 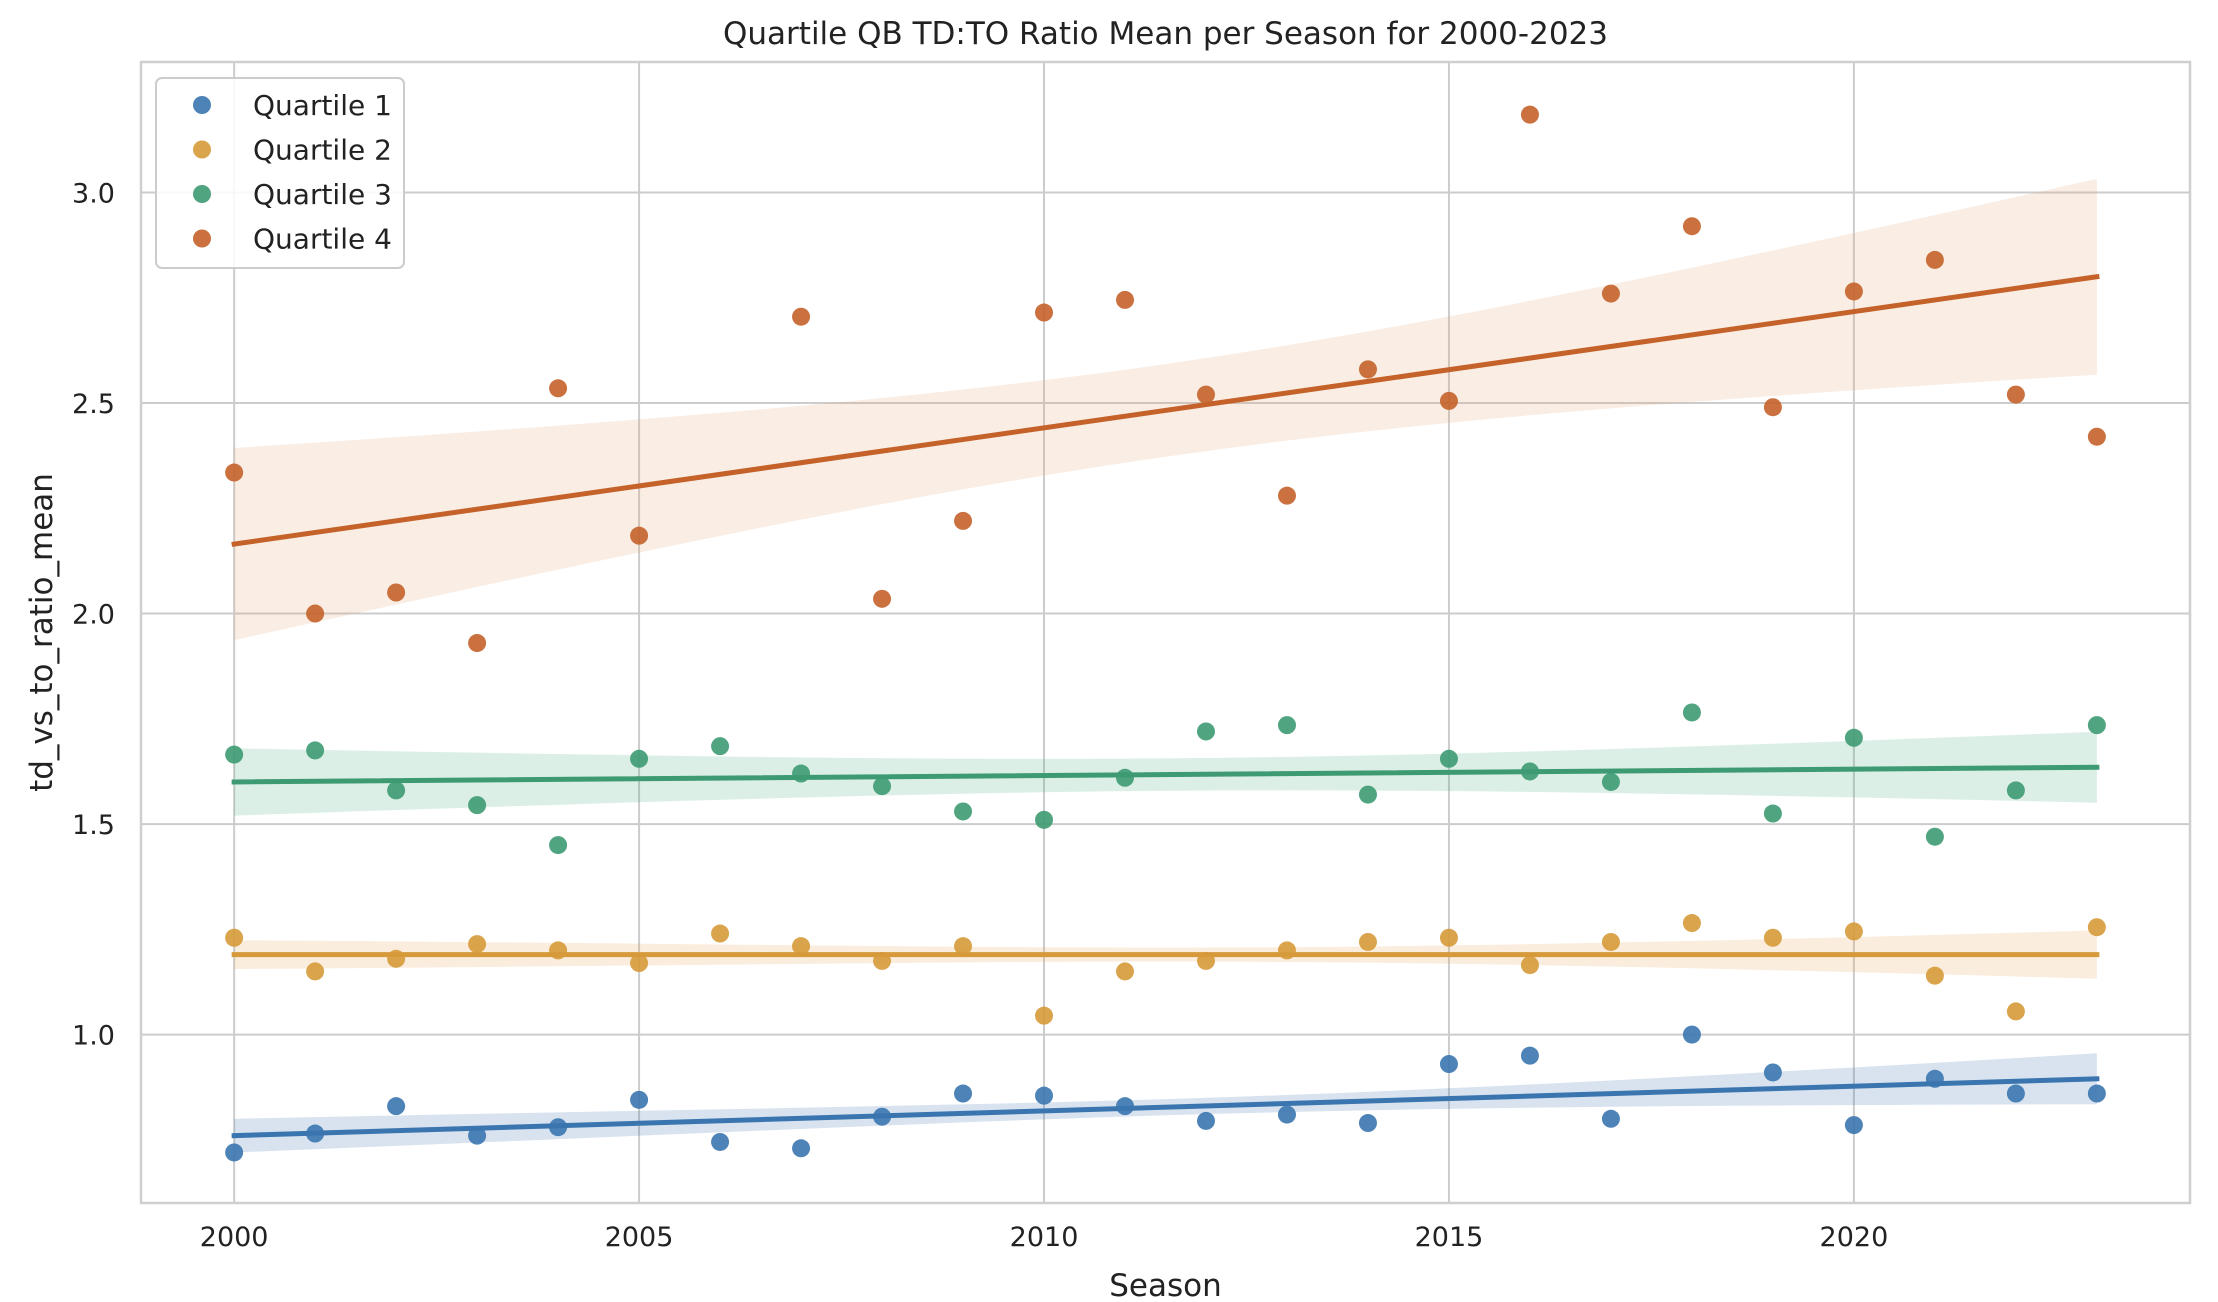 I want to click on legend-label: Quartile 2, so click(x=322, y=150).